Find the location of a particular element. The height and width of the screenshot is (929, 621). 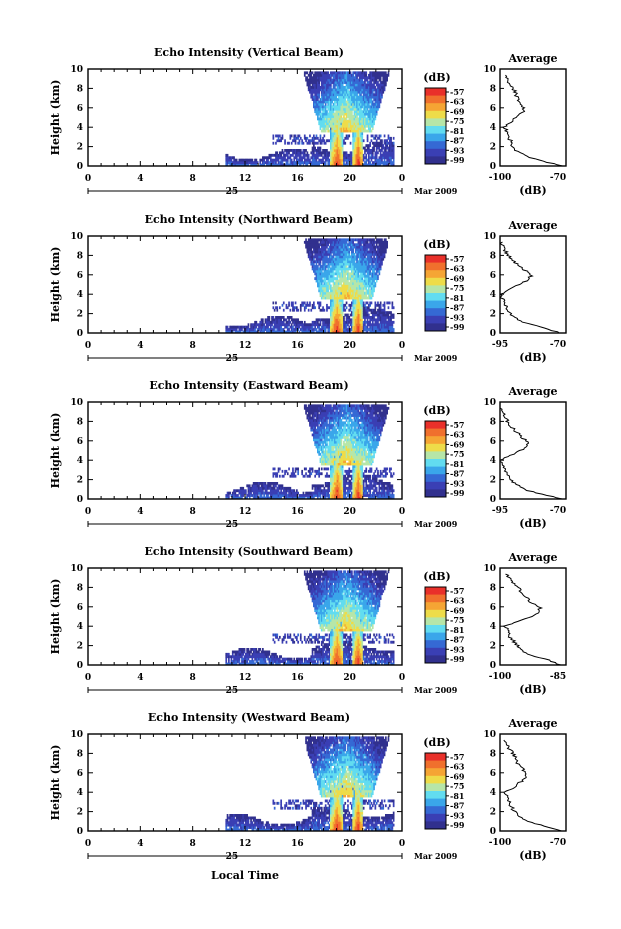

colorbar-tick-label: -69 is located at coordinates (457, 111).